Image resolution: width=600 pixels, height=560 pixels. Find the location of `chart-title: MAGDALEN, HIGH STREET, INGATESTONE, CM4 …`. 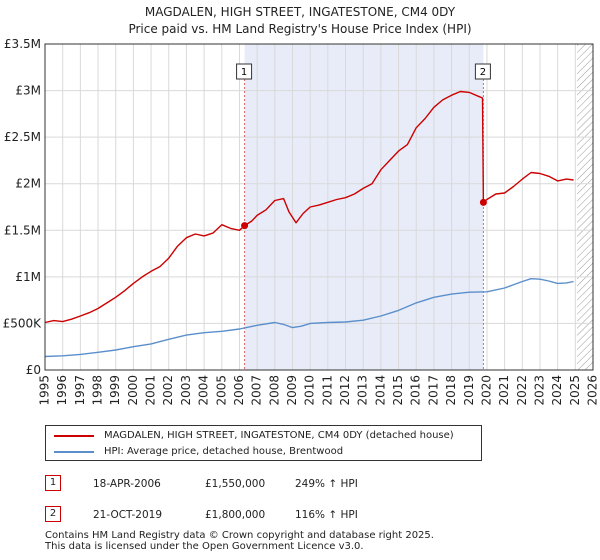

chart-title: MAGDALEN, HIGH STREET, INGATESTONE, CM4 … is located at coordinates (300, 12).